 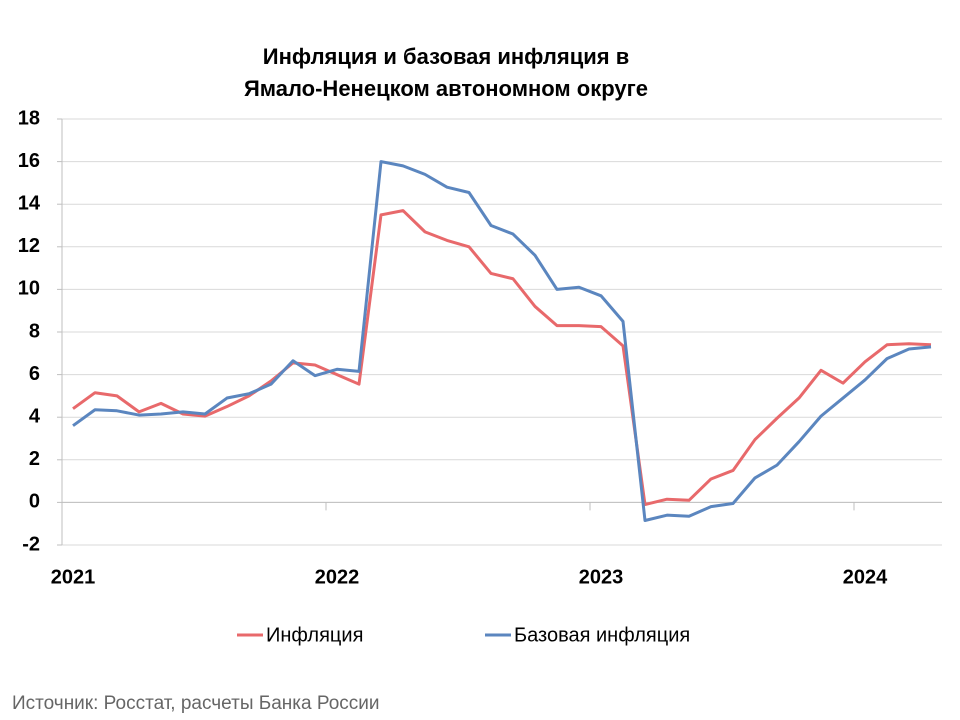 What do you see at coordinates (29, 246) in the screenshot?
I see `y-tick-label: 12` at bounding box center [29, 246].